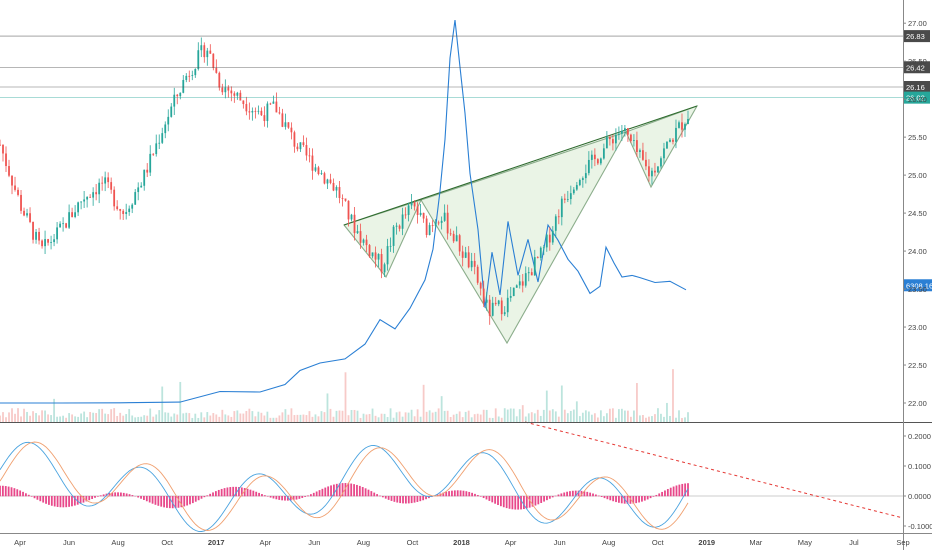  What do you see at coordinates (413, 542) in the screenshot?
I see `time-tick-label: Oct` at bounding box center [413, 542].